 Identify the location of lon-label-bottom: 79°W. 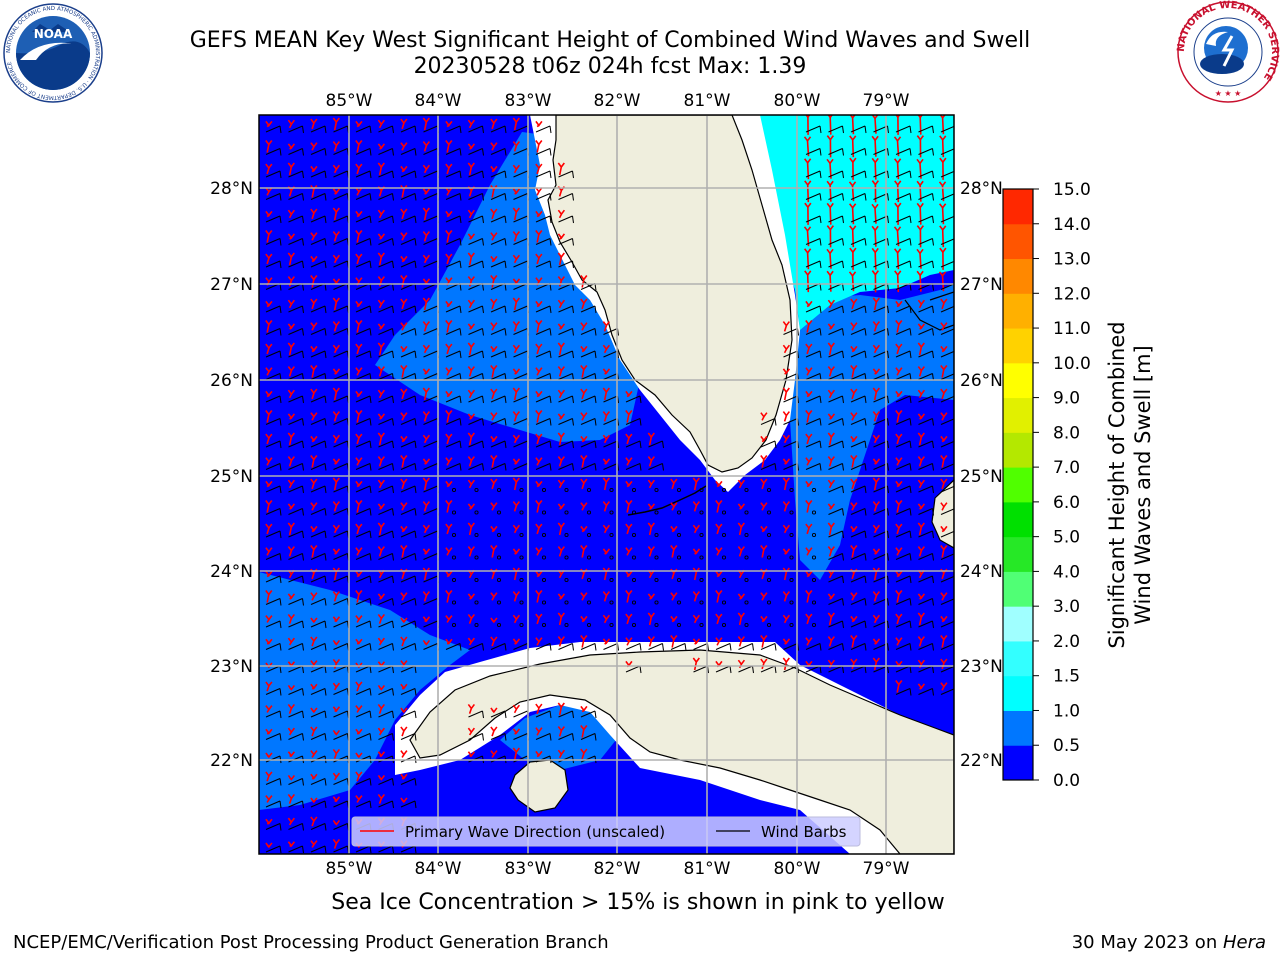
(886, 869).